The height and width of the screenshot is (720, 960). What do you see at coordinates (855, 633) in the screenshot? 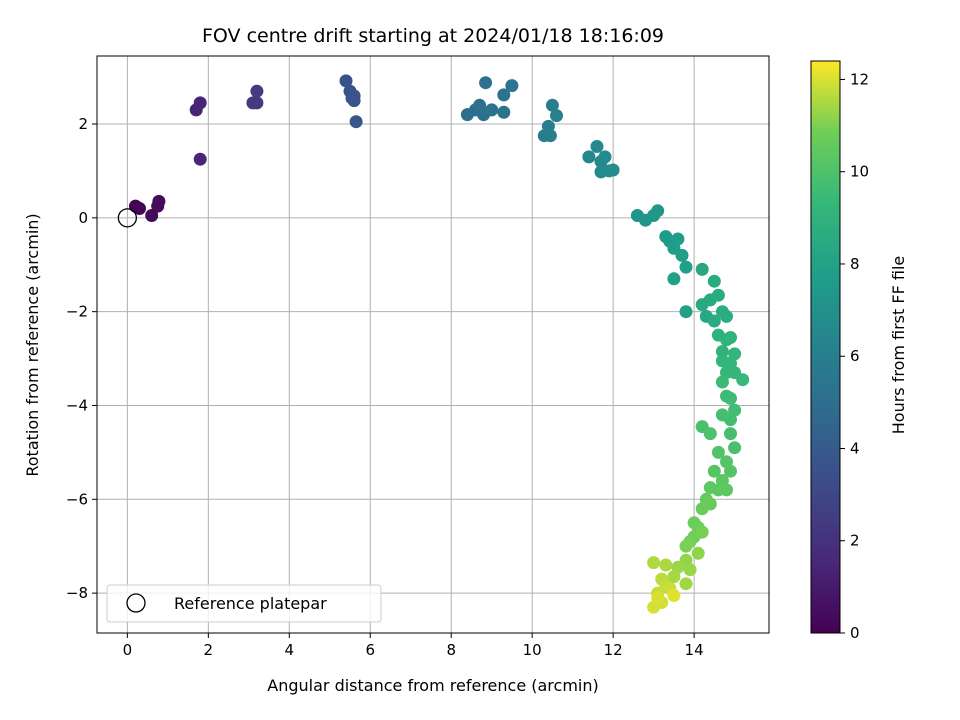
I see `colorbar-tick-label: 0` at bounding box center [855, 633].